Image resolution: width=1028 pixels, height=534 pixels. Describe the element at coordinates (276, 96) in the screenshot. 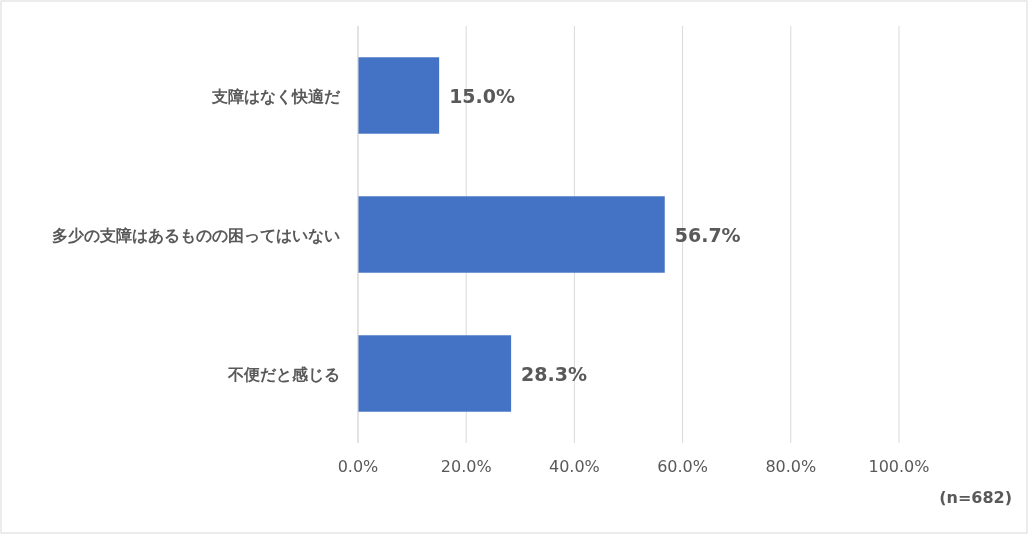

I see `category: 支障はなく快適だ` at that location.